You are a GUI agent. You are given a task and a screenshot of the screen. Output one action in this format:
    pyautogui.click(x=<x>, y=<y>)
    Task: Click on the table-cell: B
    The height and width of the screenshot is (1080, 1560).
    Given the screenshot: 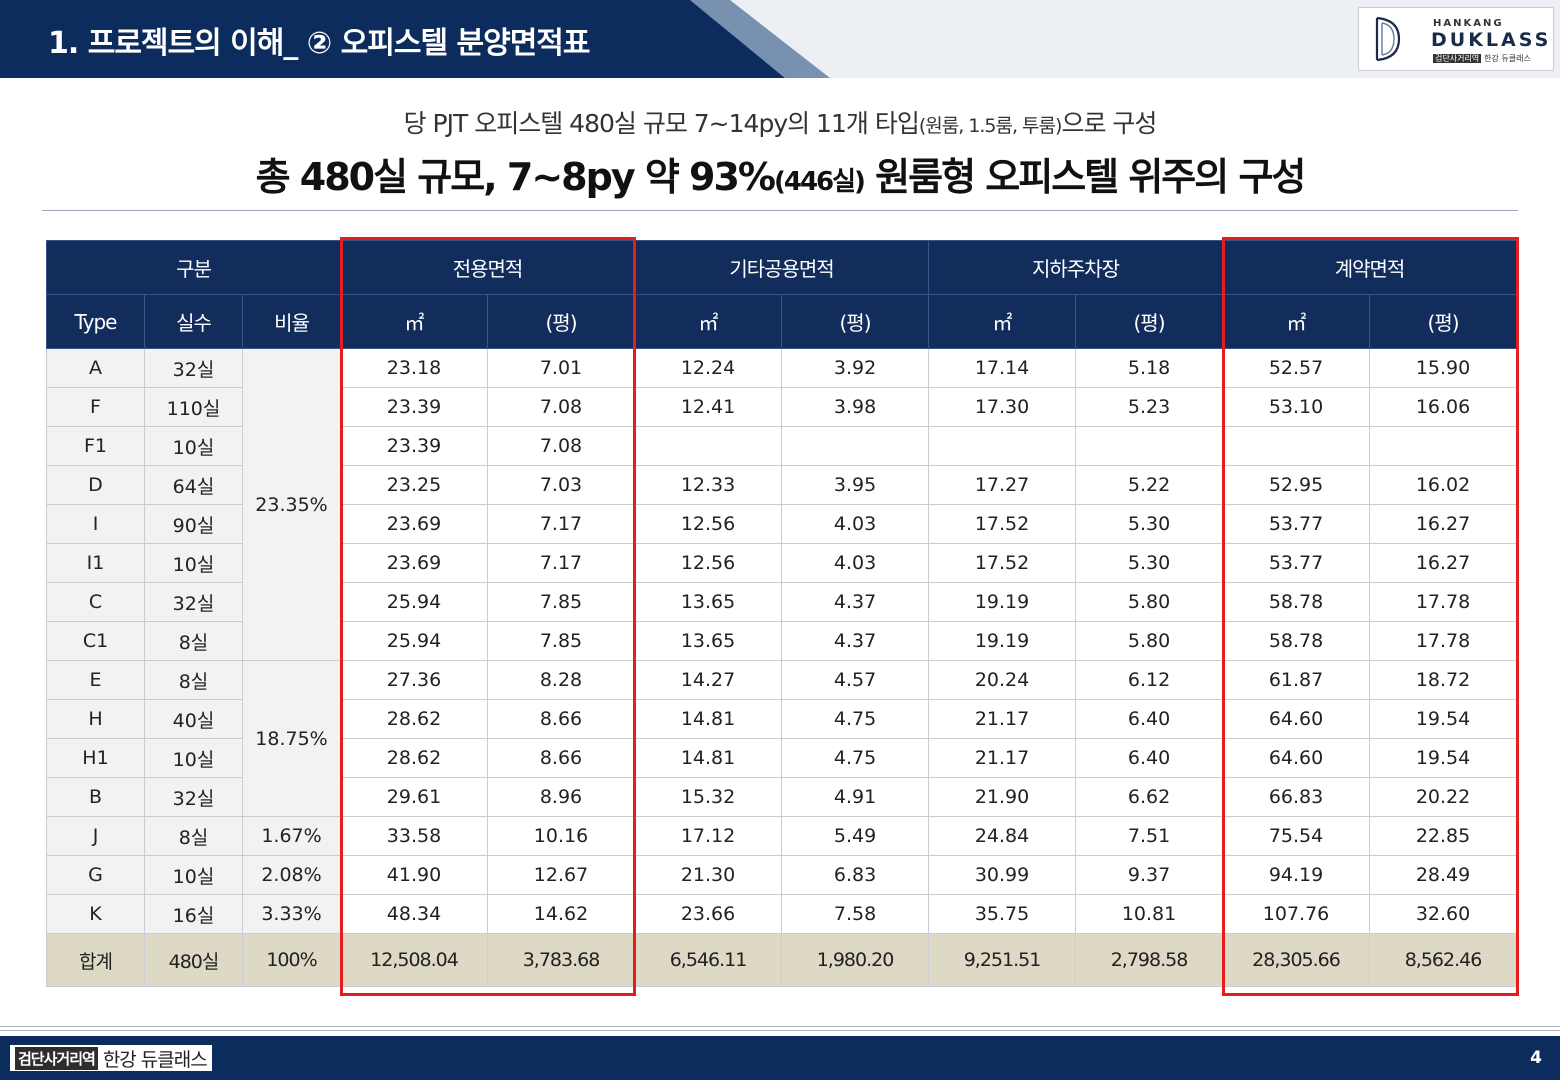 What is the action you would take?
    pyautogui.click(x=95, y=797)
    